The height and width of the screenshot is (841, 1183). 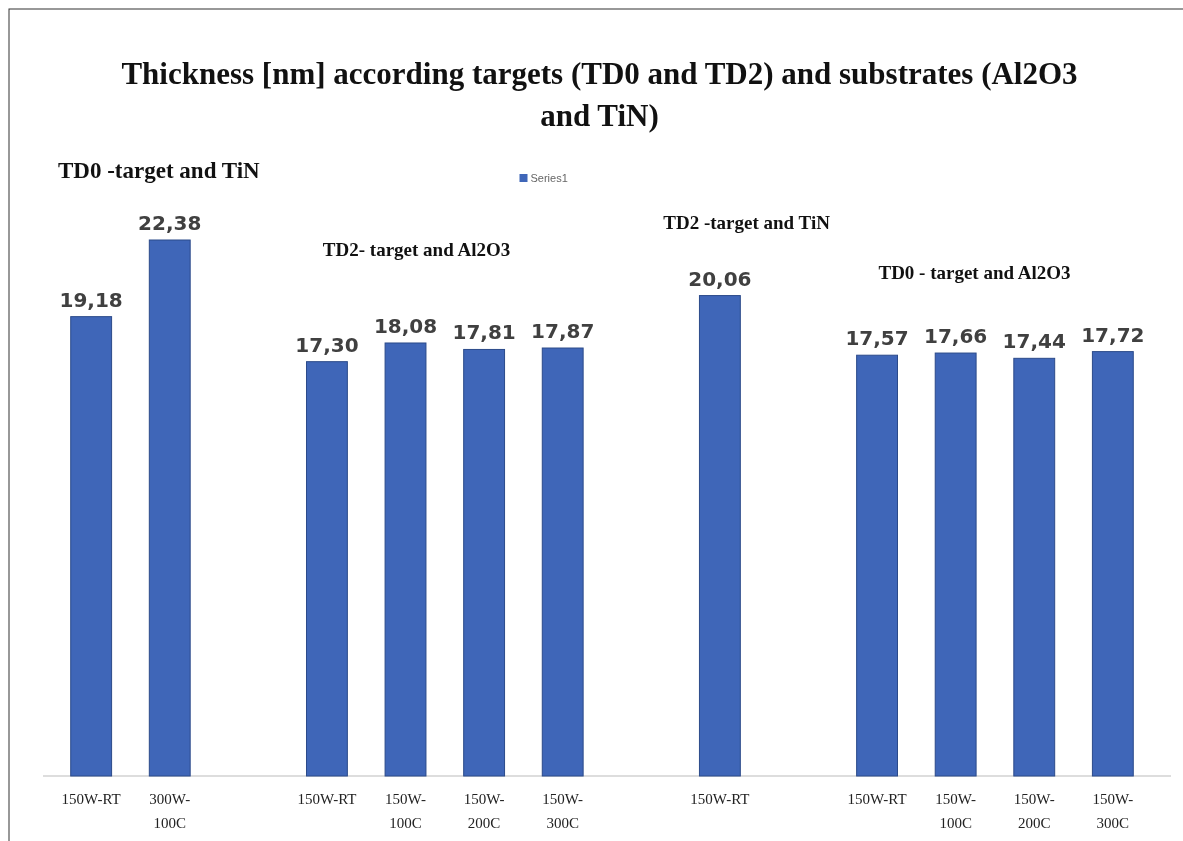 I want to click on annotation: TD2- target and Al2O3, so click(x=416, y=249).